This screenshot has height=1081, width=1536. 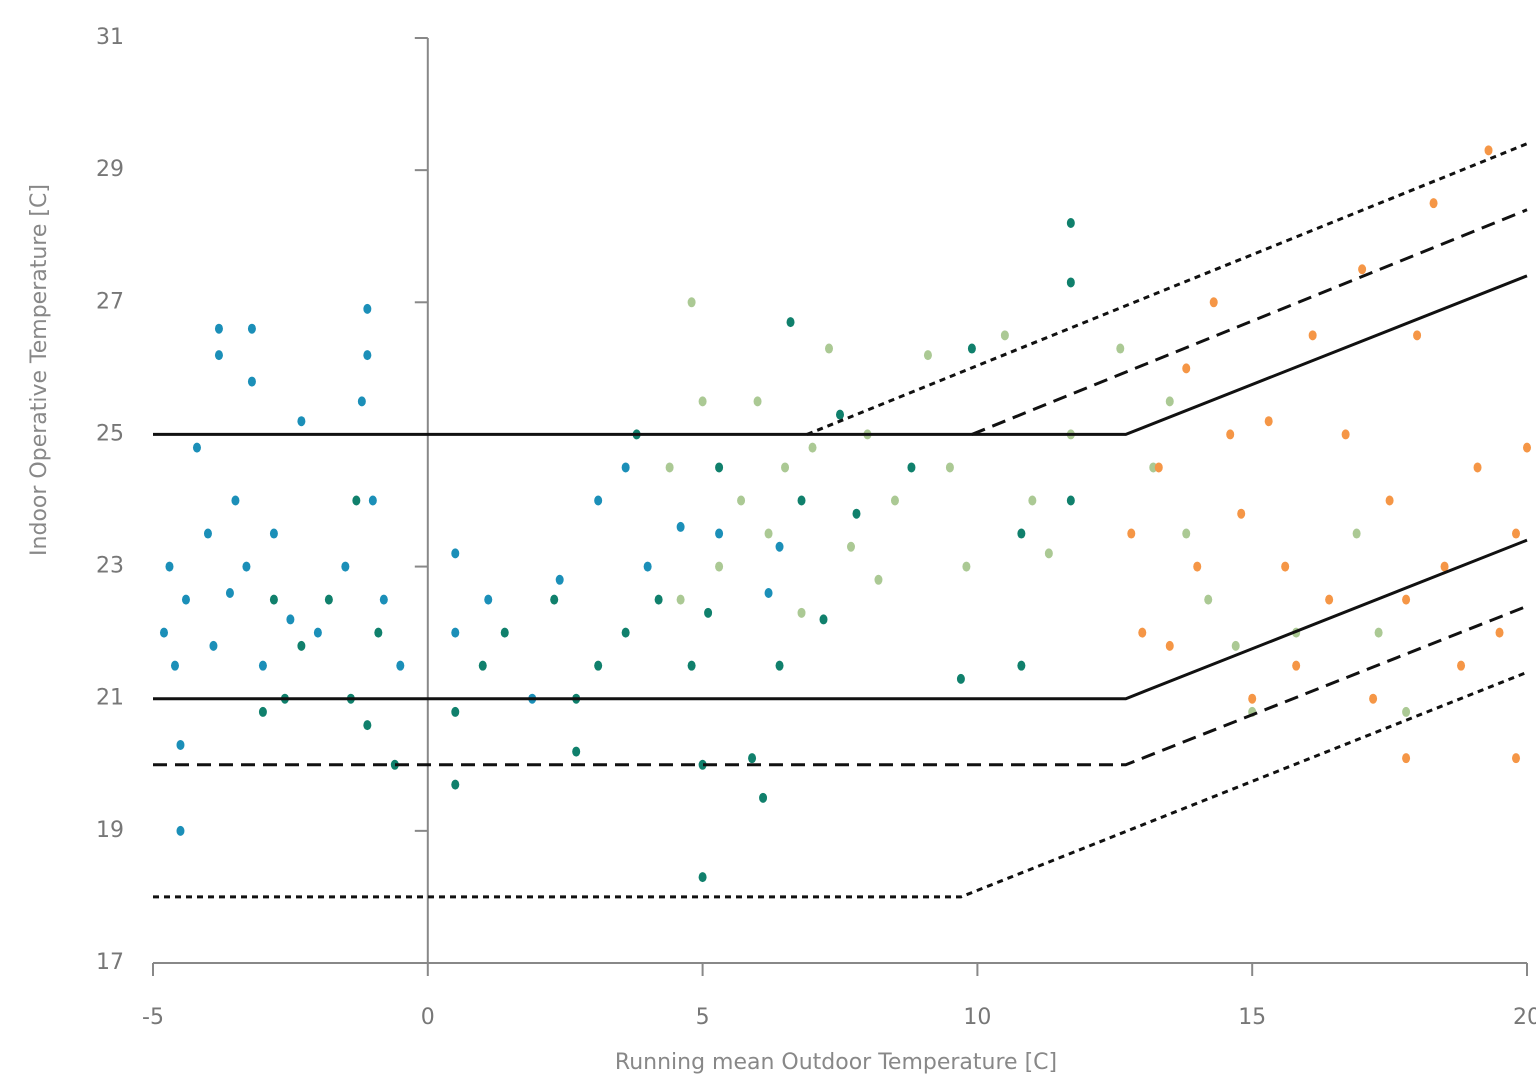 I want to click on x-tick-label: -5, so click(x=153, y=1017).